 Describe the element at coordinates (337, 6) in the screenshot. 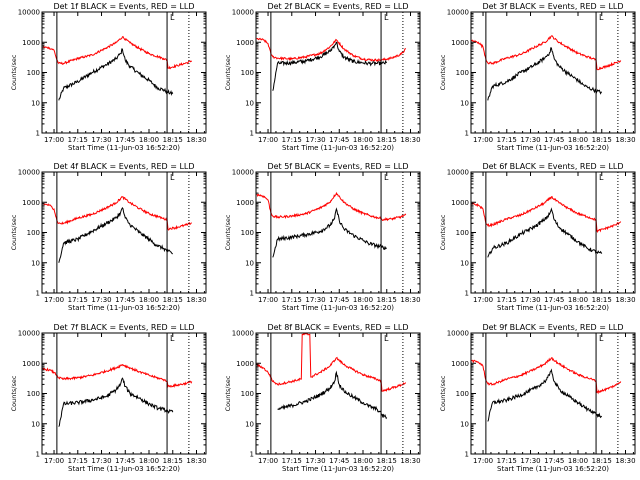

I see `panel-title: Det 2f BLACK = Events, RED = LLD` at that location.